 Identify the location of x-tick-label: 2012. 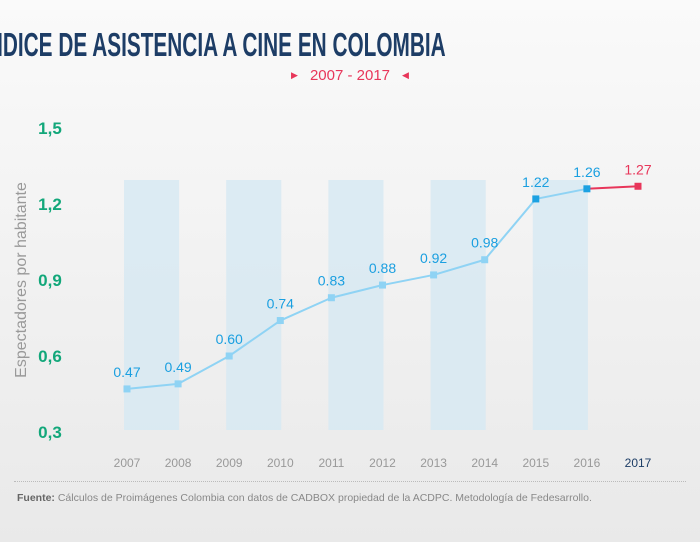
(382, 463).